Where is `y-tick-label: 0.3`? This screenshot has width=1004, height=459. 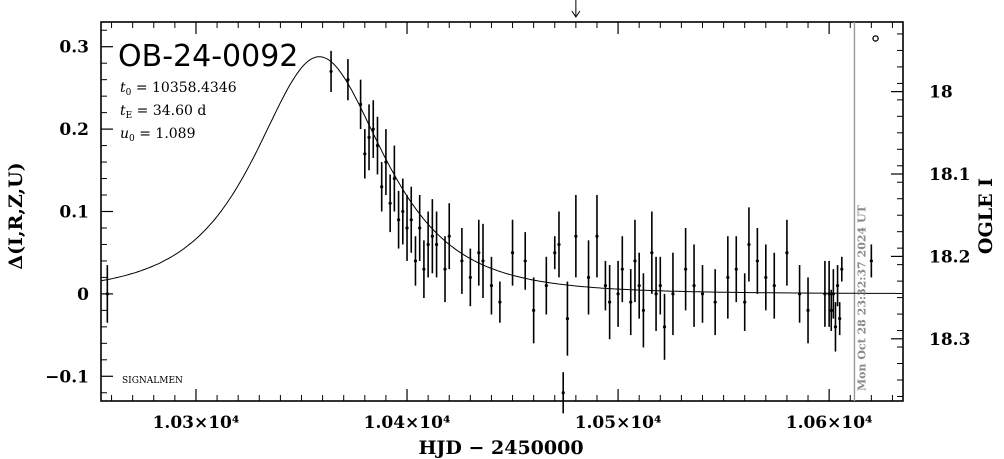
y-tick-label: 0.3 is located at coordinates (74, 48).